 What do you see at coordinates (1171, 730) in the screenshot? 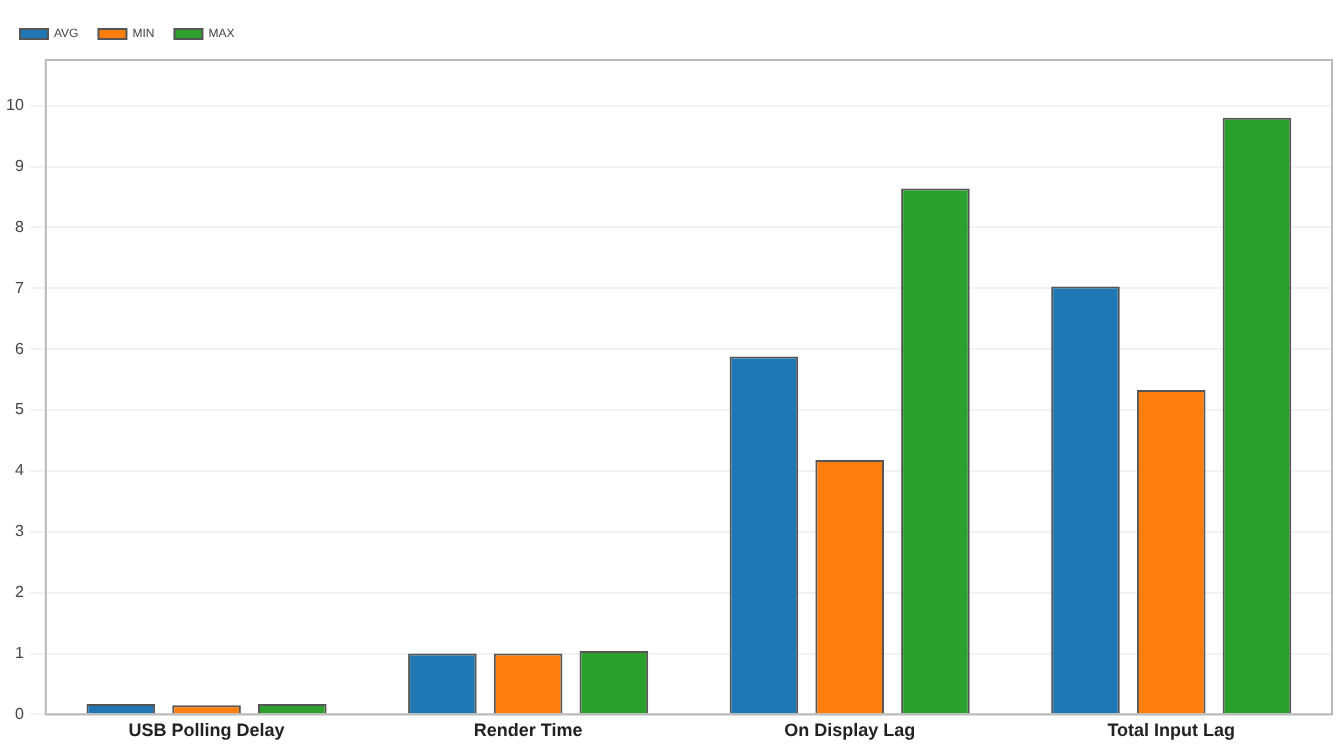
I see `x-tick-label: Total Input Lag` at bounding box center [1171, 730].